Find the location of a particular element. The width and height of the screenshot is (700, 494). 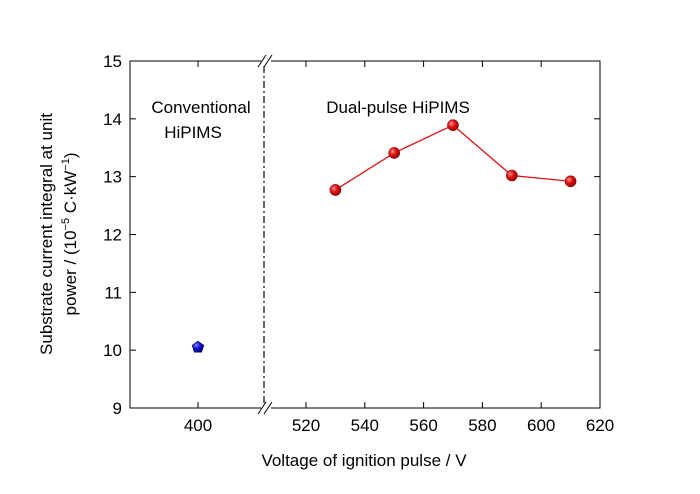

annotation-dual-pulse: Dual-pulse HiPIMS is located at coordinates (398, 107).